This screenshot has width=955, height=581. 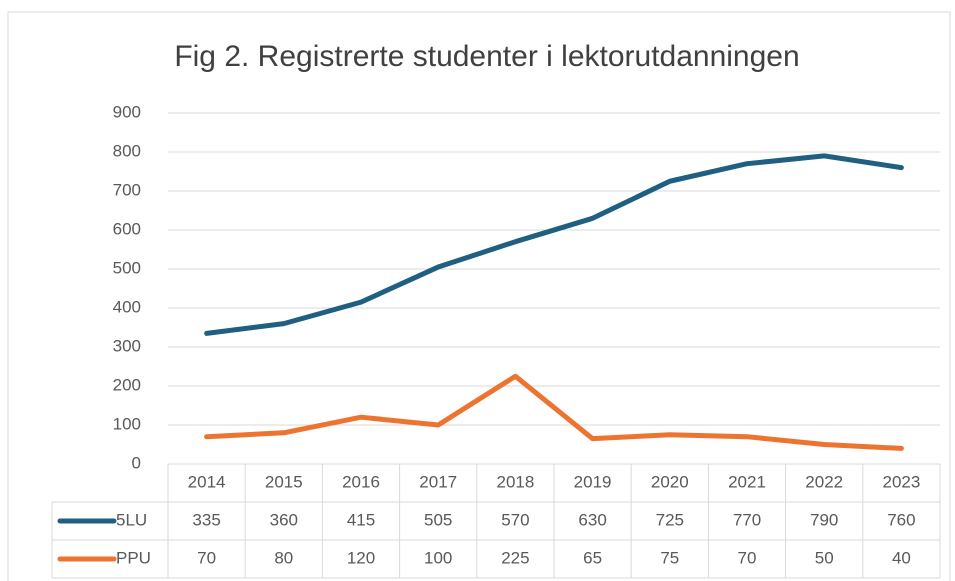 I want to click on x-tick-label: 2020, so click(x=670, y=481).